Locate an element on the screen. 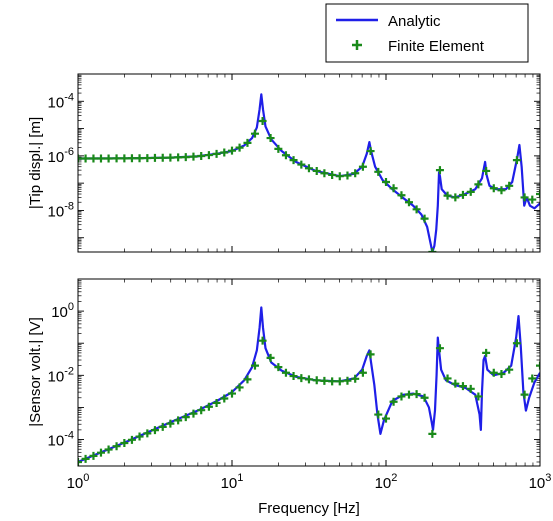 The height and width of the screenshot is (521, 553). legend-finite-element-plus-icon is located at coordinates (357, 45).